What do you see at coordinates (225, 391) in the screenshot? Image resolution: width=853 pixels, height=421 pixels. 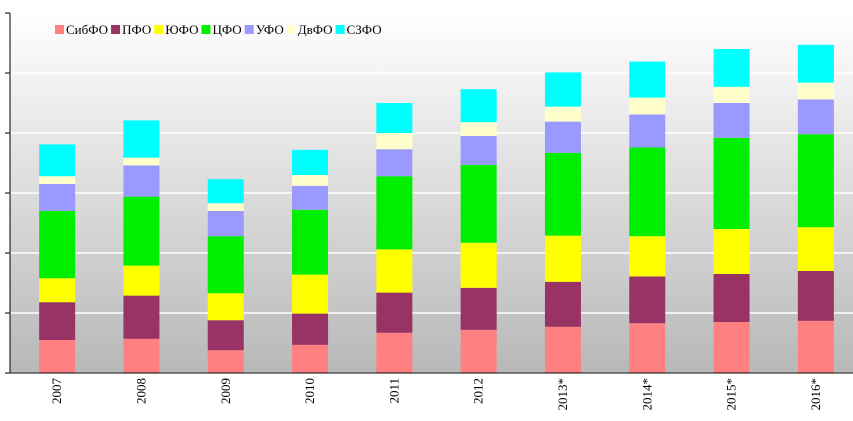 I see `x-tick-label: 2009` at bounding box center [225, 391].